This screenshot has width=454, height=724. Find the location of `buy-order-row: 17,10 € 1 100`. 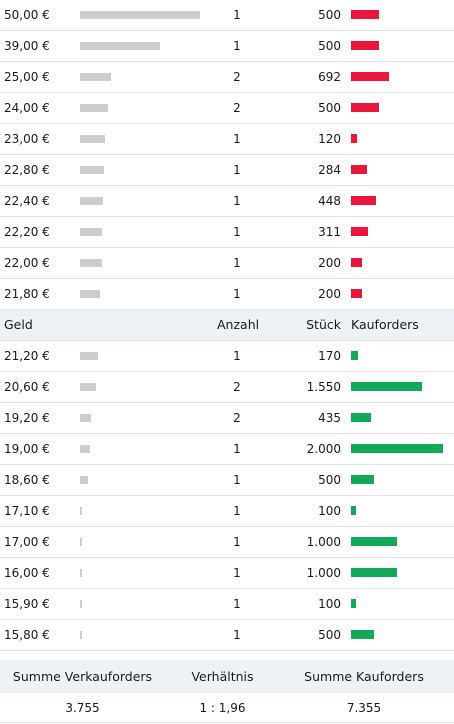

buy-order-row: 17,10 € 1 100 is located at coordinates (227, 511).